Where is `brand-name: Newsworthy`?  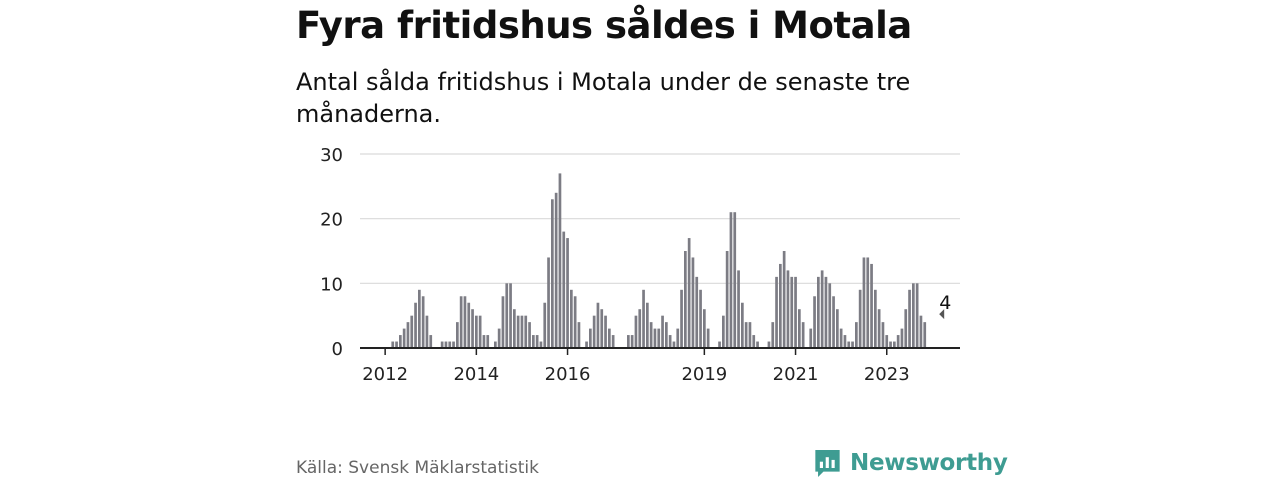
brand-name: Newsworthy is located at coordinates (929, 463).